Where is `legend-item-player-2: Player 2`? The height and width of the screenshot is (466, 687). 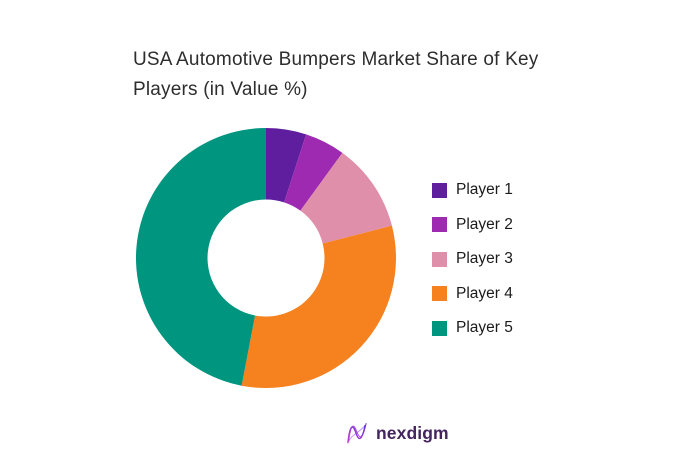
legend-item-player-2: Player 2 is located at coordinates (472, 224).